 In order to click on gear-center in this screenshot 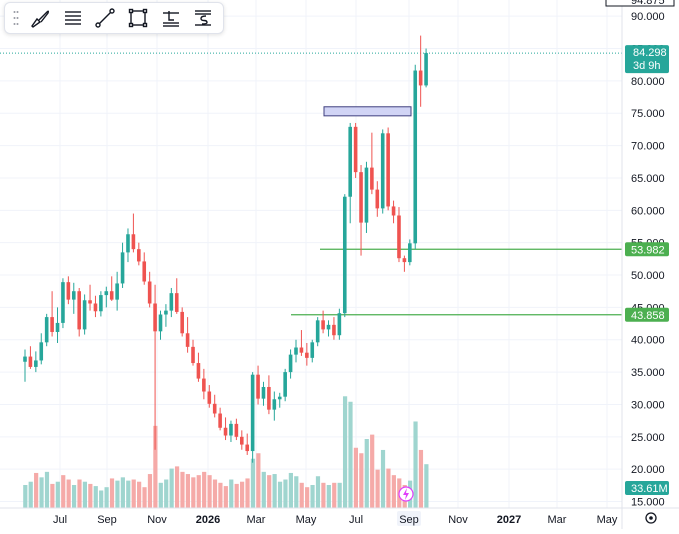, I will do `click(651, 518)`.